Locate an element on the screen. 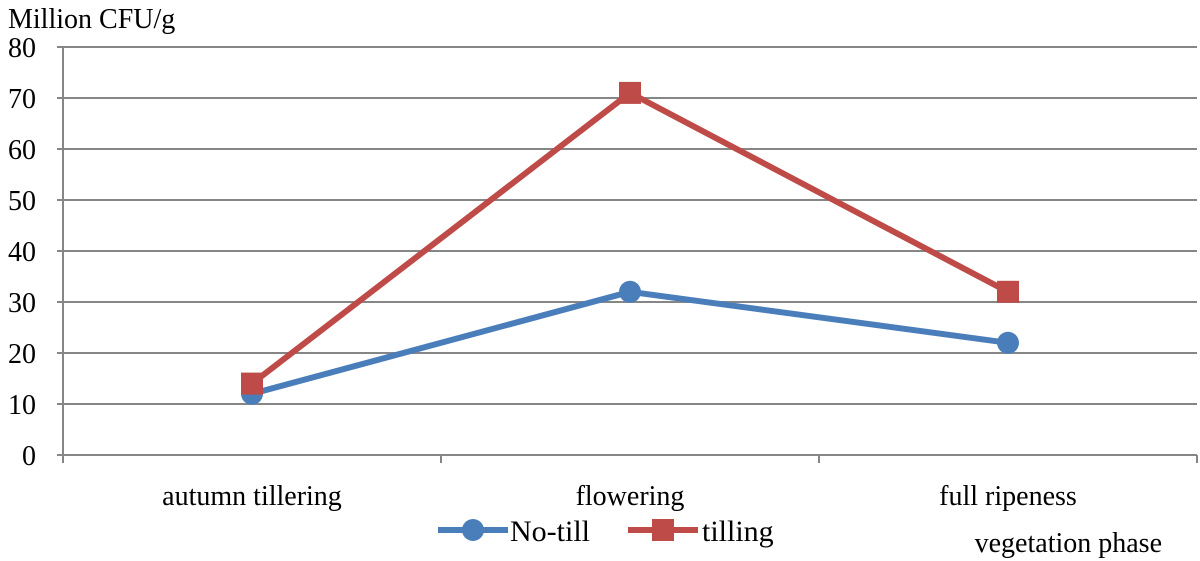 The image size is (1200, 561). series-line is located at coordinates (630, 342).